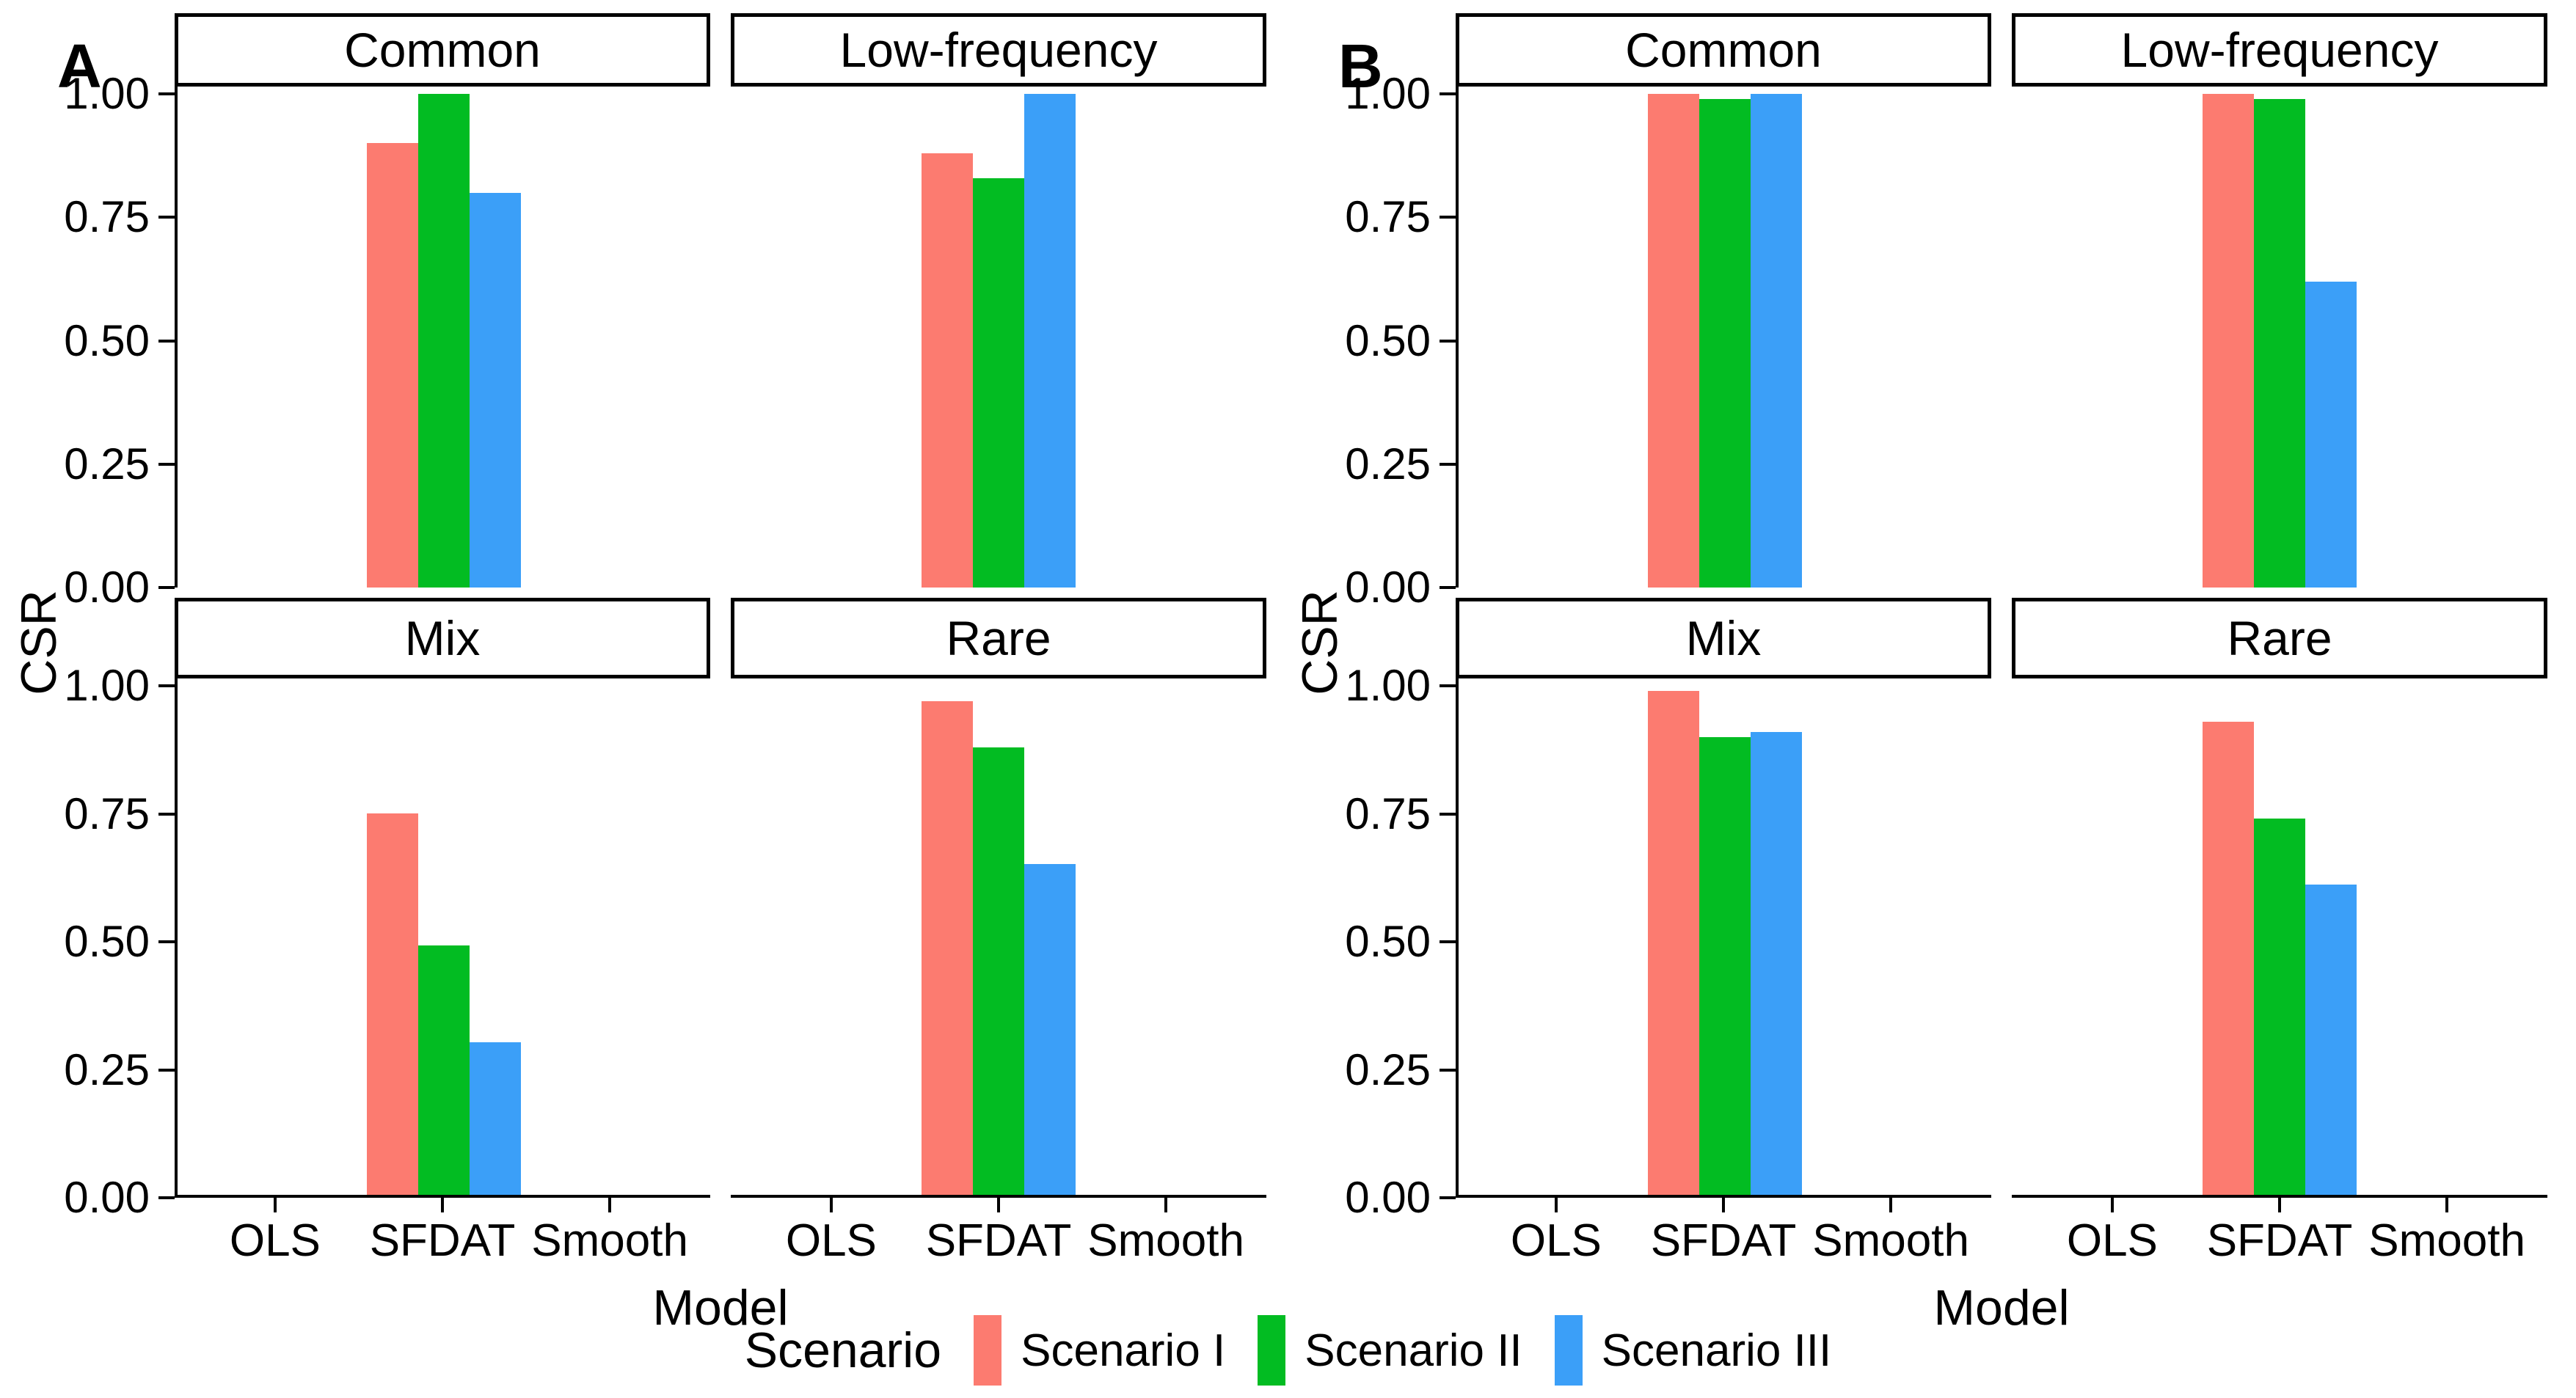 The width and height of the screenshot is (2576, 1398). I want to click on panel-label-a: A, so click(80, 66).